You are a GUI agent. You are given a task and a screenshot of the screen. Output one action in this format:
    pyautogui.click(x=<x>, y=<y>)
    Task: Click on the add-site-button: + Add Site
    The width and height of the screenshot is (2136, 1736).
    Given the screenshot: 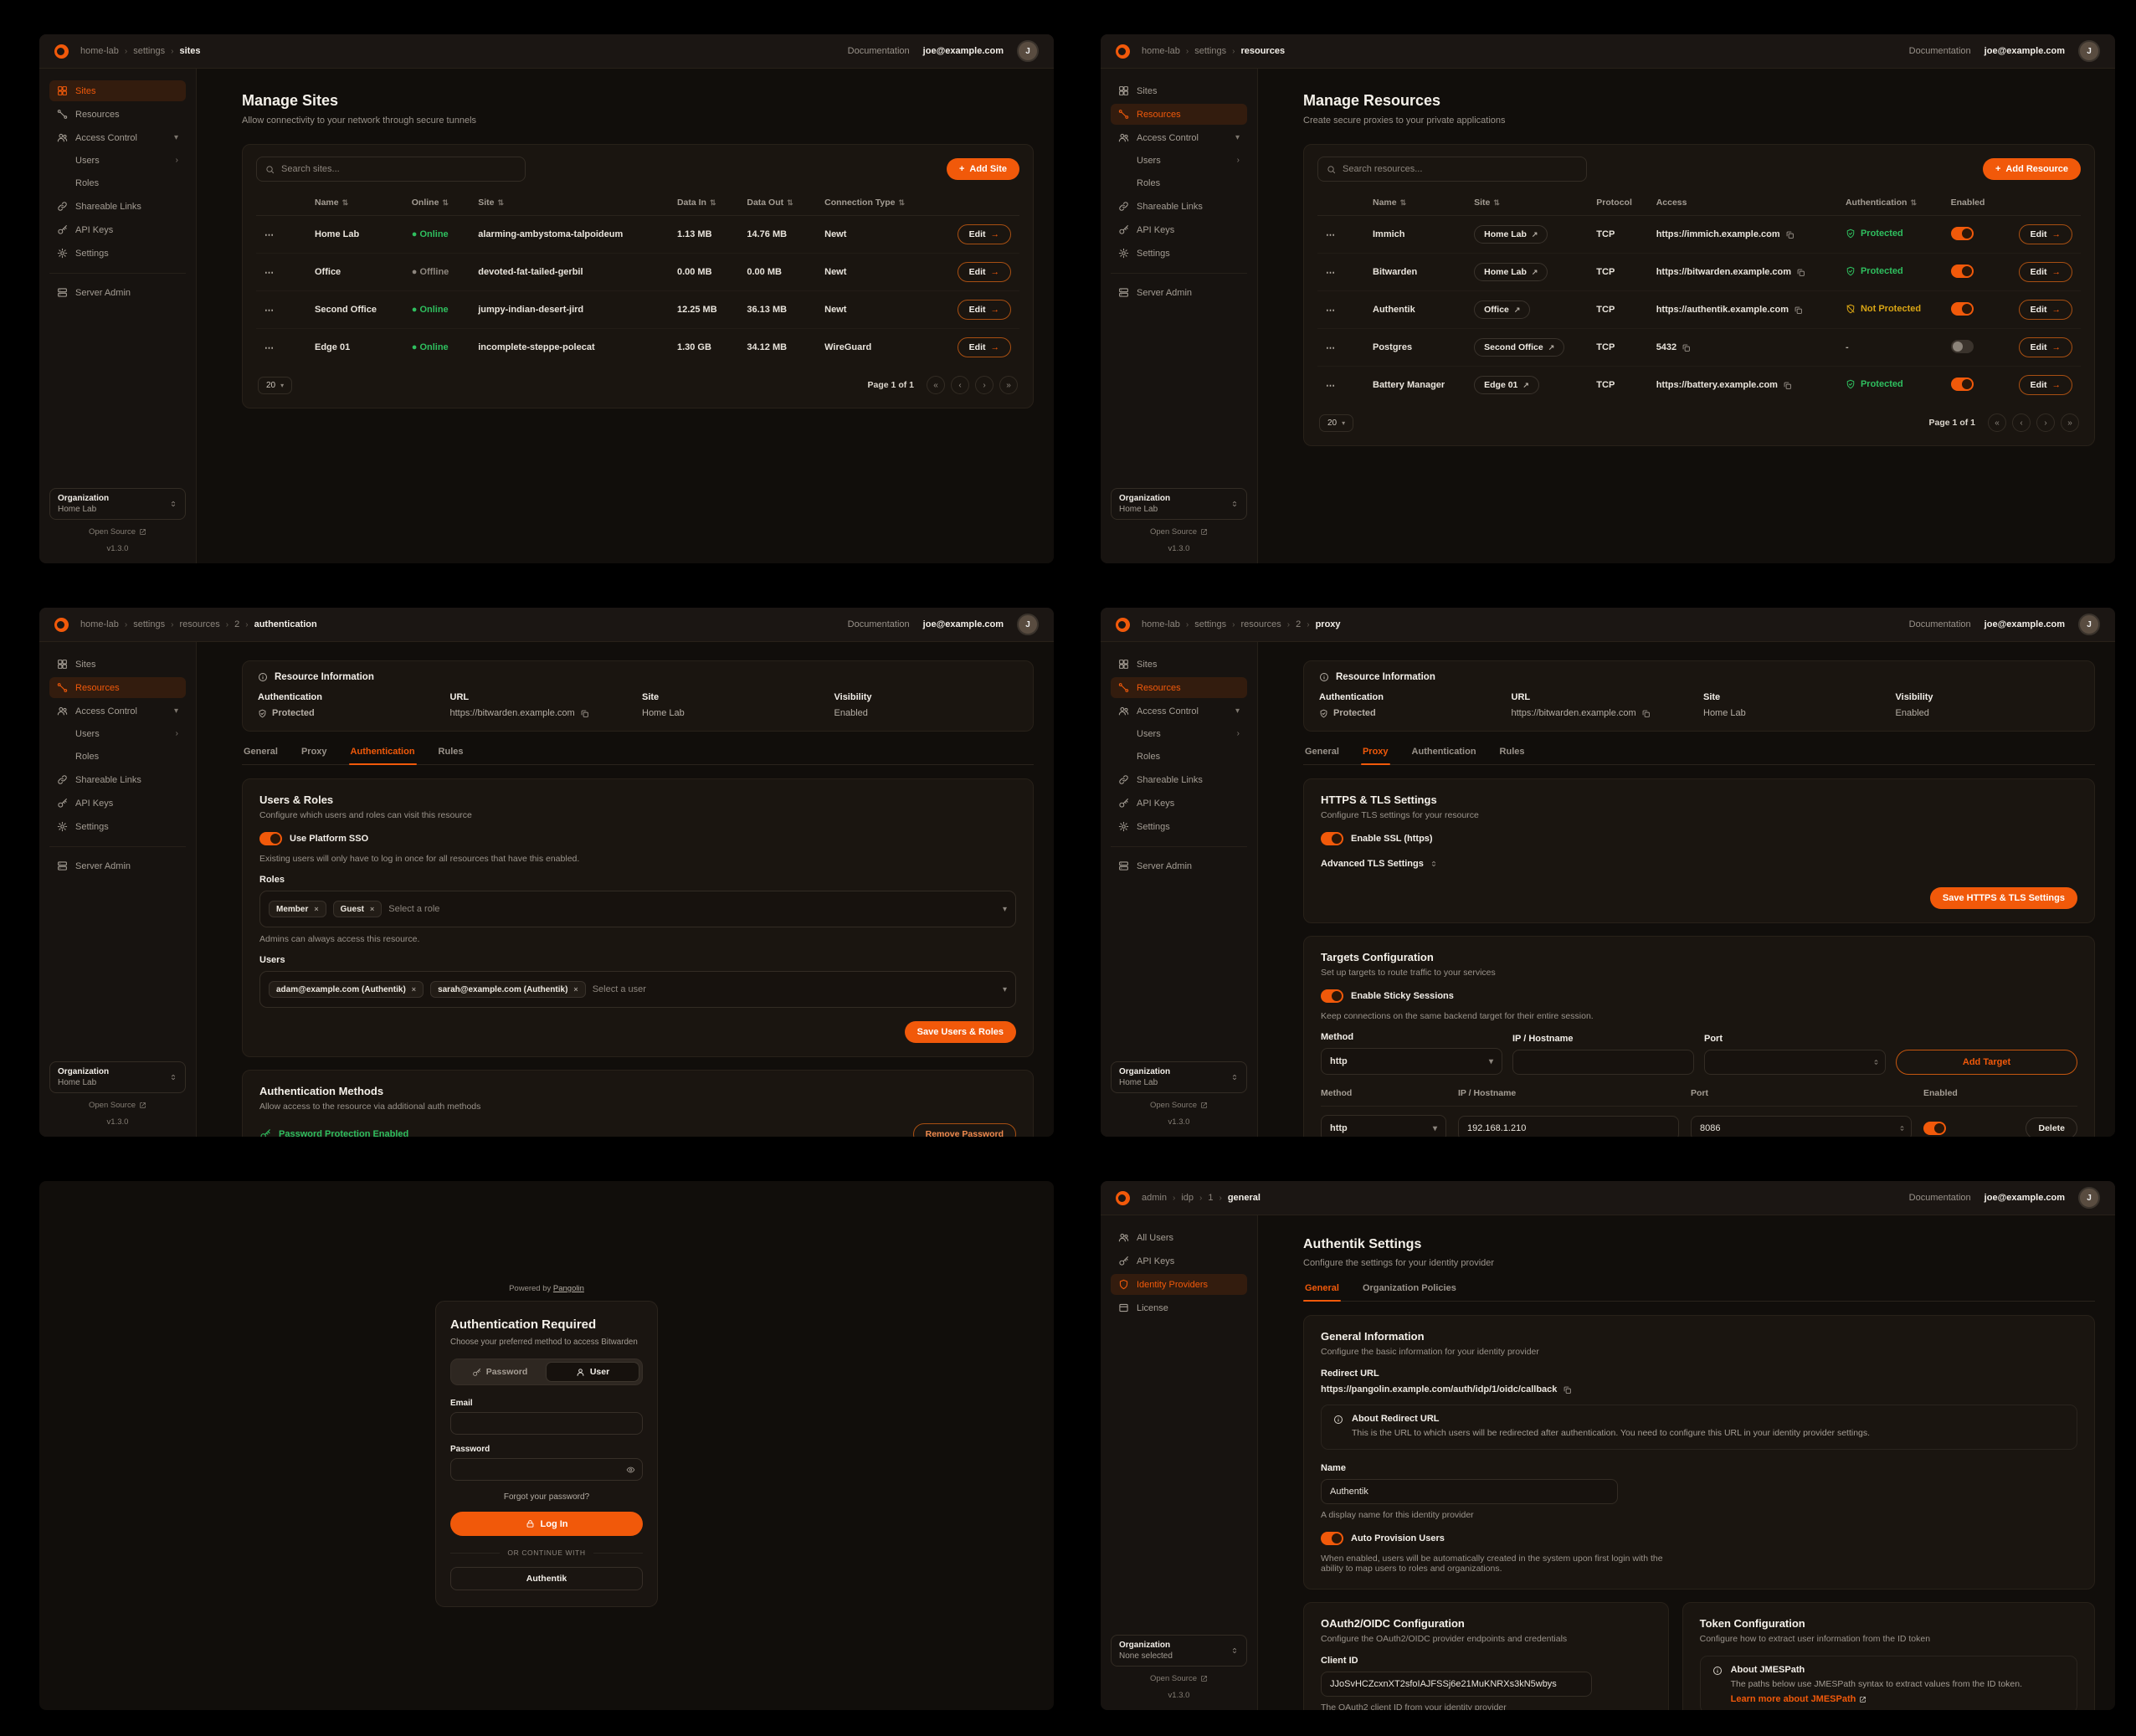 What is the action you would take?
    pyautogui.click(x=982, y=169)
    